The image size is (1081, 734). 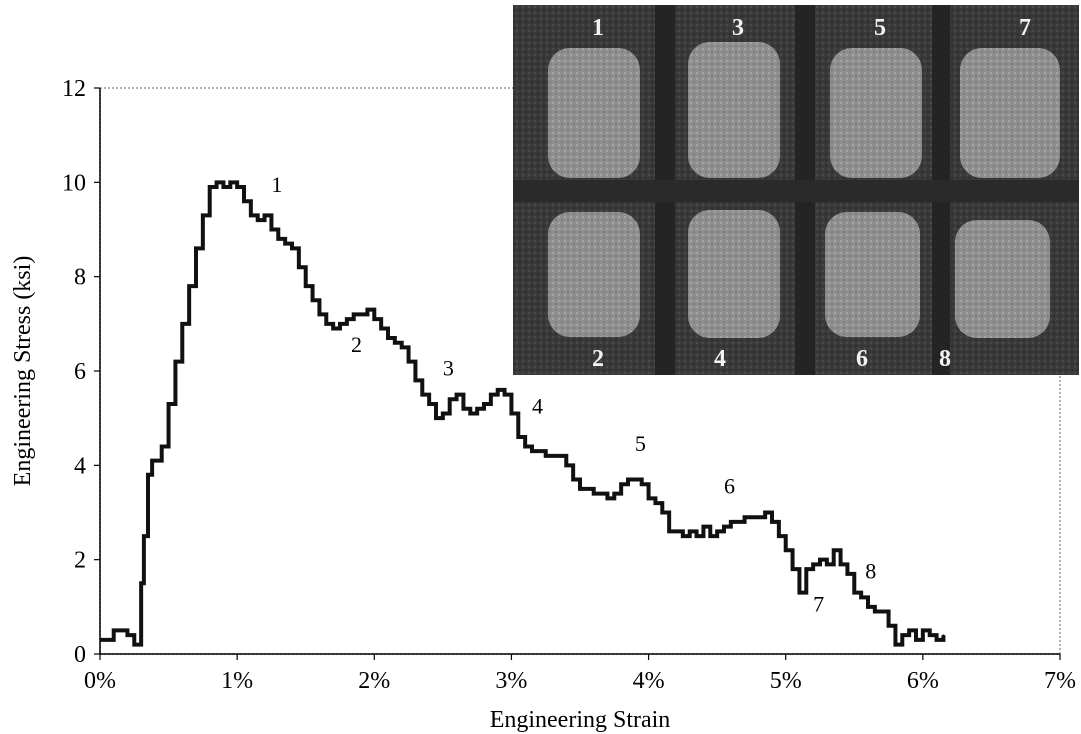 What do you see at coordinates (80, 561) in the screenshot?
I see `y-tick-label: 2` at bounding box center [80, 561].